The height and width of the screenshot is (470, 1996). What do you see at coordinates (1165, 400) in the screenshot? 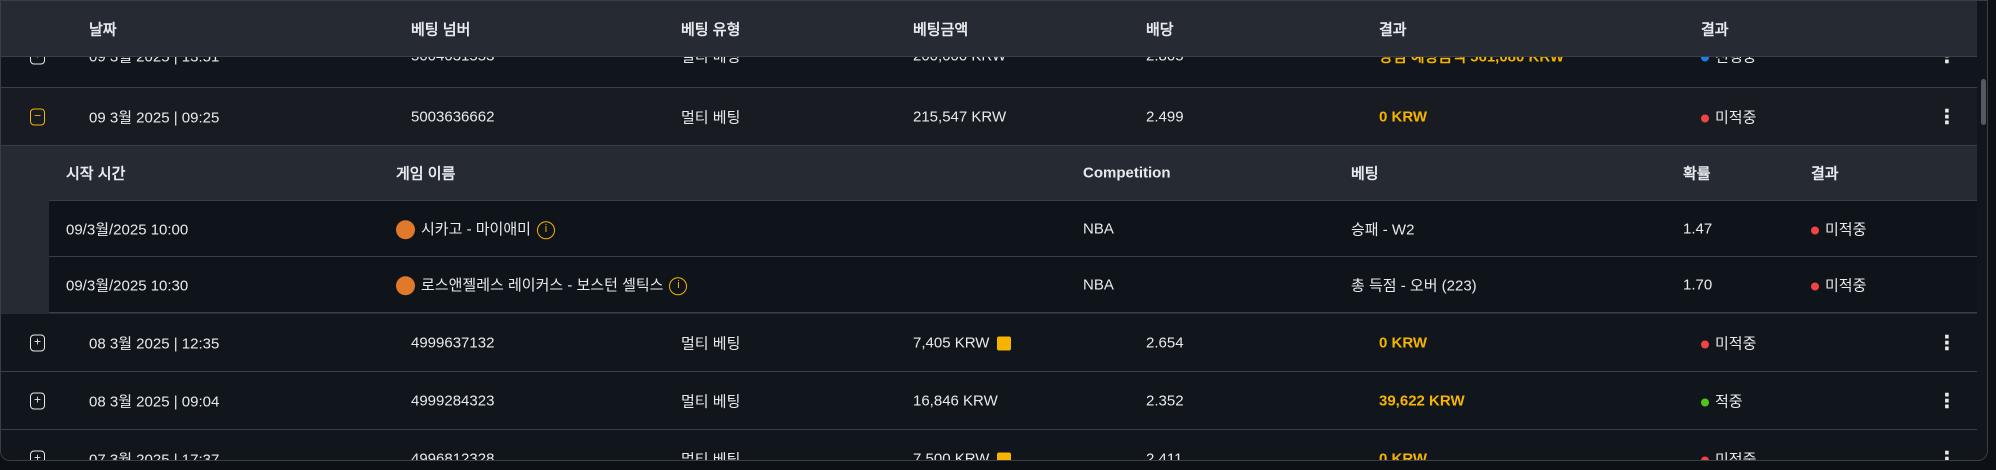
I see `odds: 2.352` at bounding box center [1165, 400].